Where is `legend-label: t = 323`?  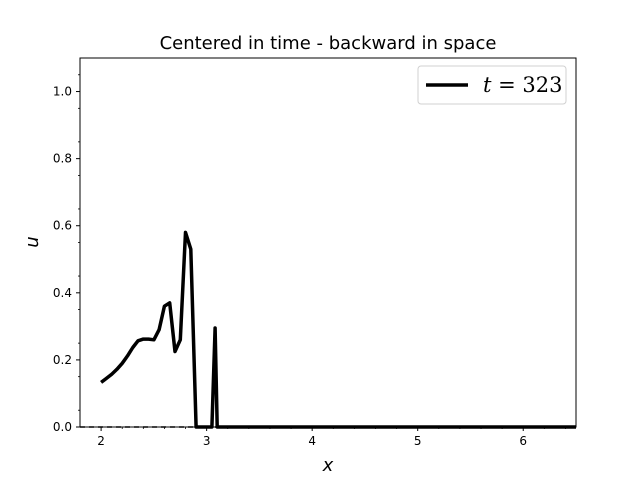
legend-label: t = 323 is located at coordinates (523, 85).